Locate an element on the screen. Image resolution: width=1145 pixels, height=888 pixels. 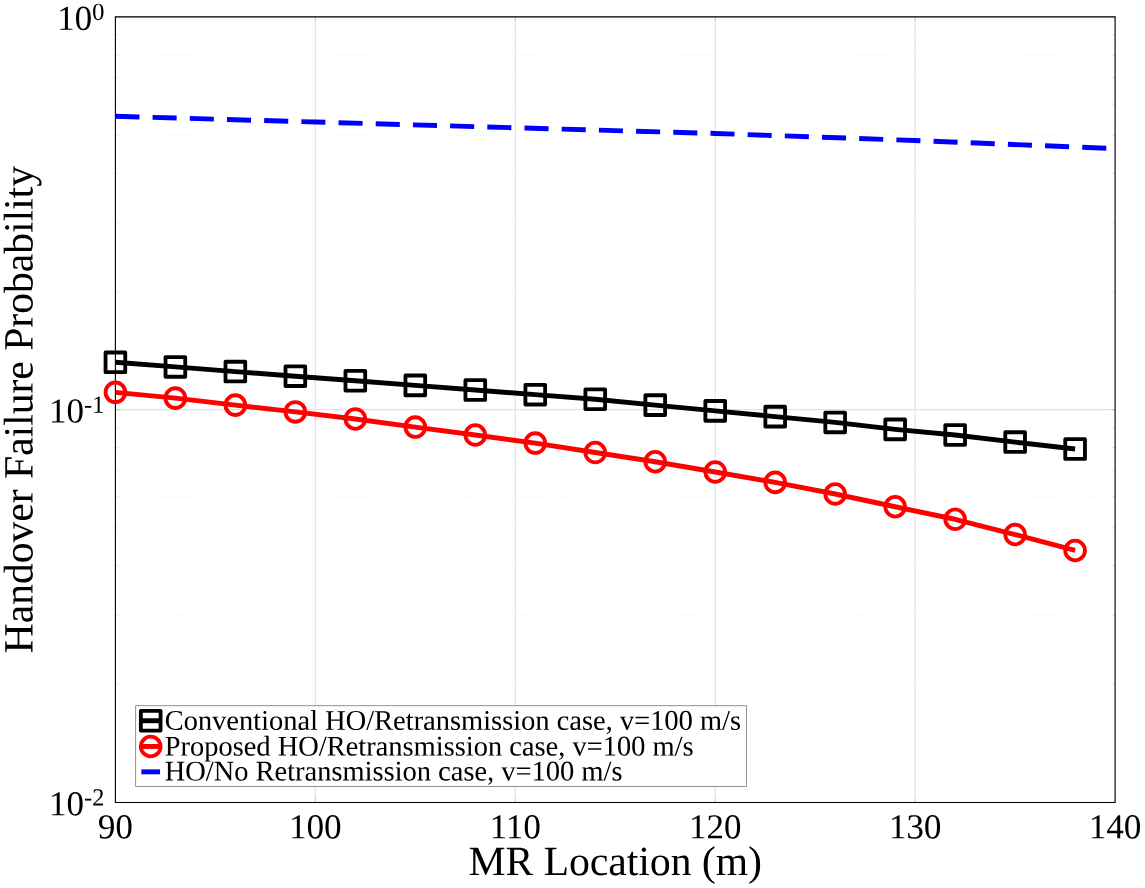
x-tick-label: 140 is located at coordinates (1116, 827).